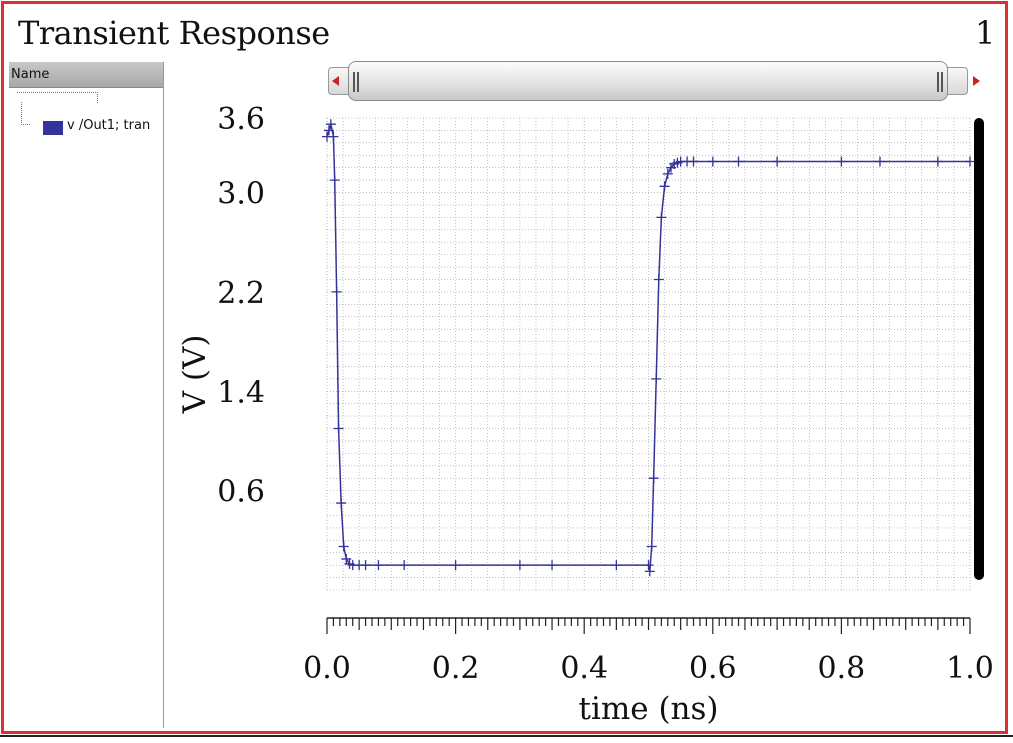  Describe the element at coordinates (25, 113) in the screenshot. I see `tree-branch-line` at that location.